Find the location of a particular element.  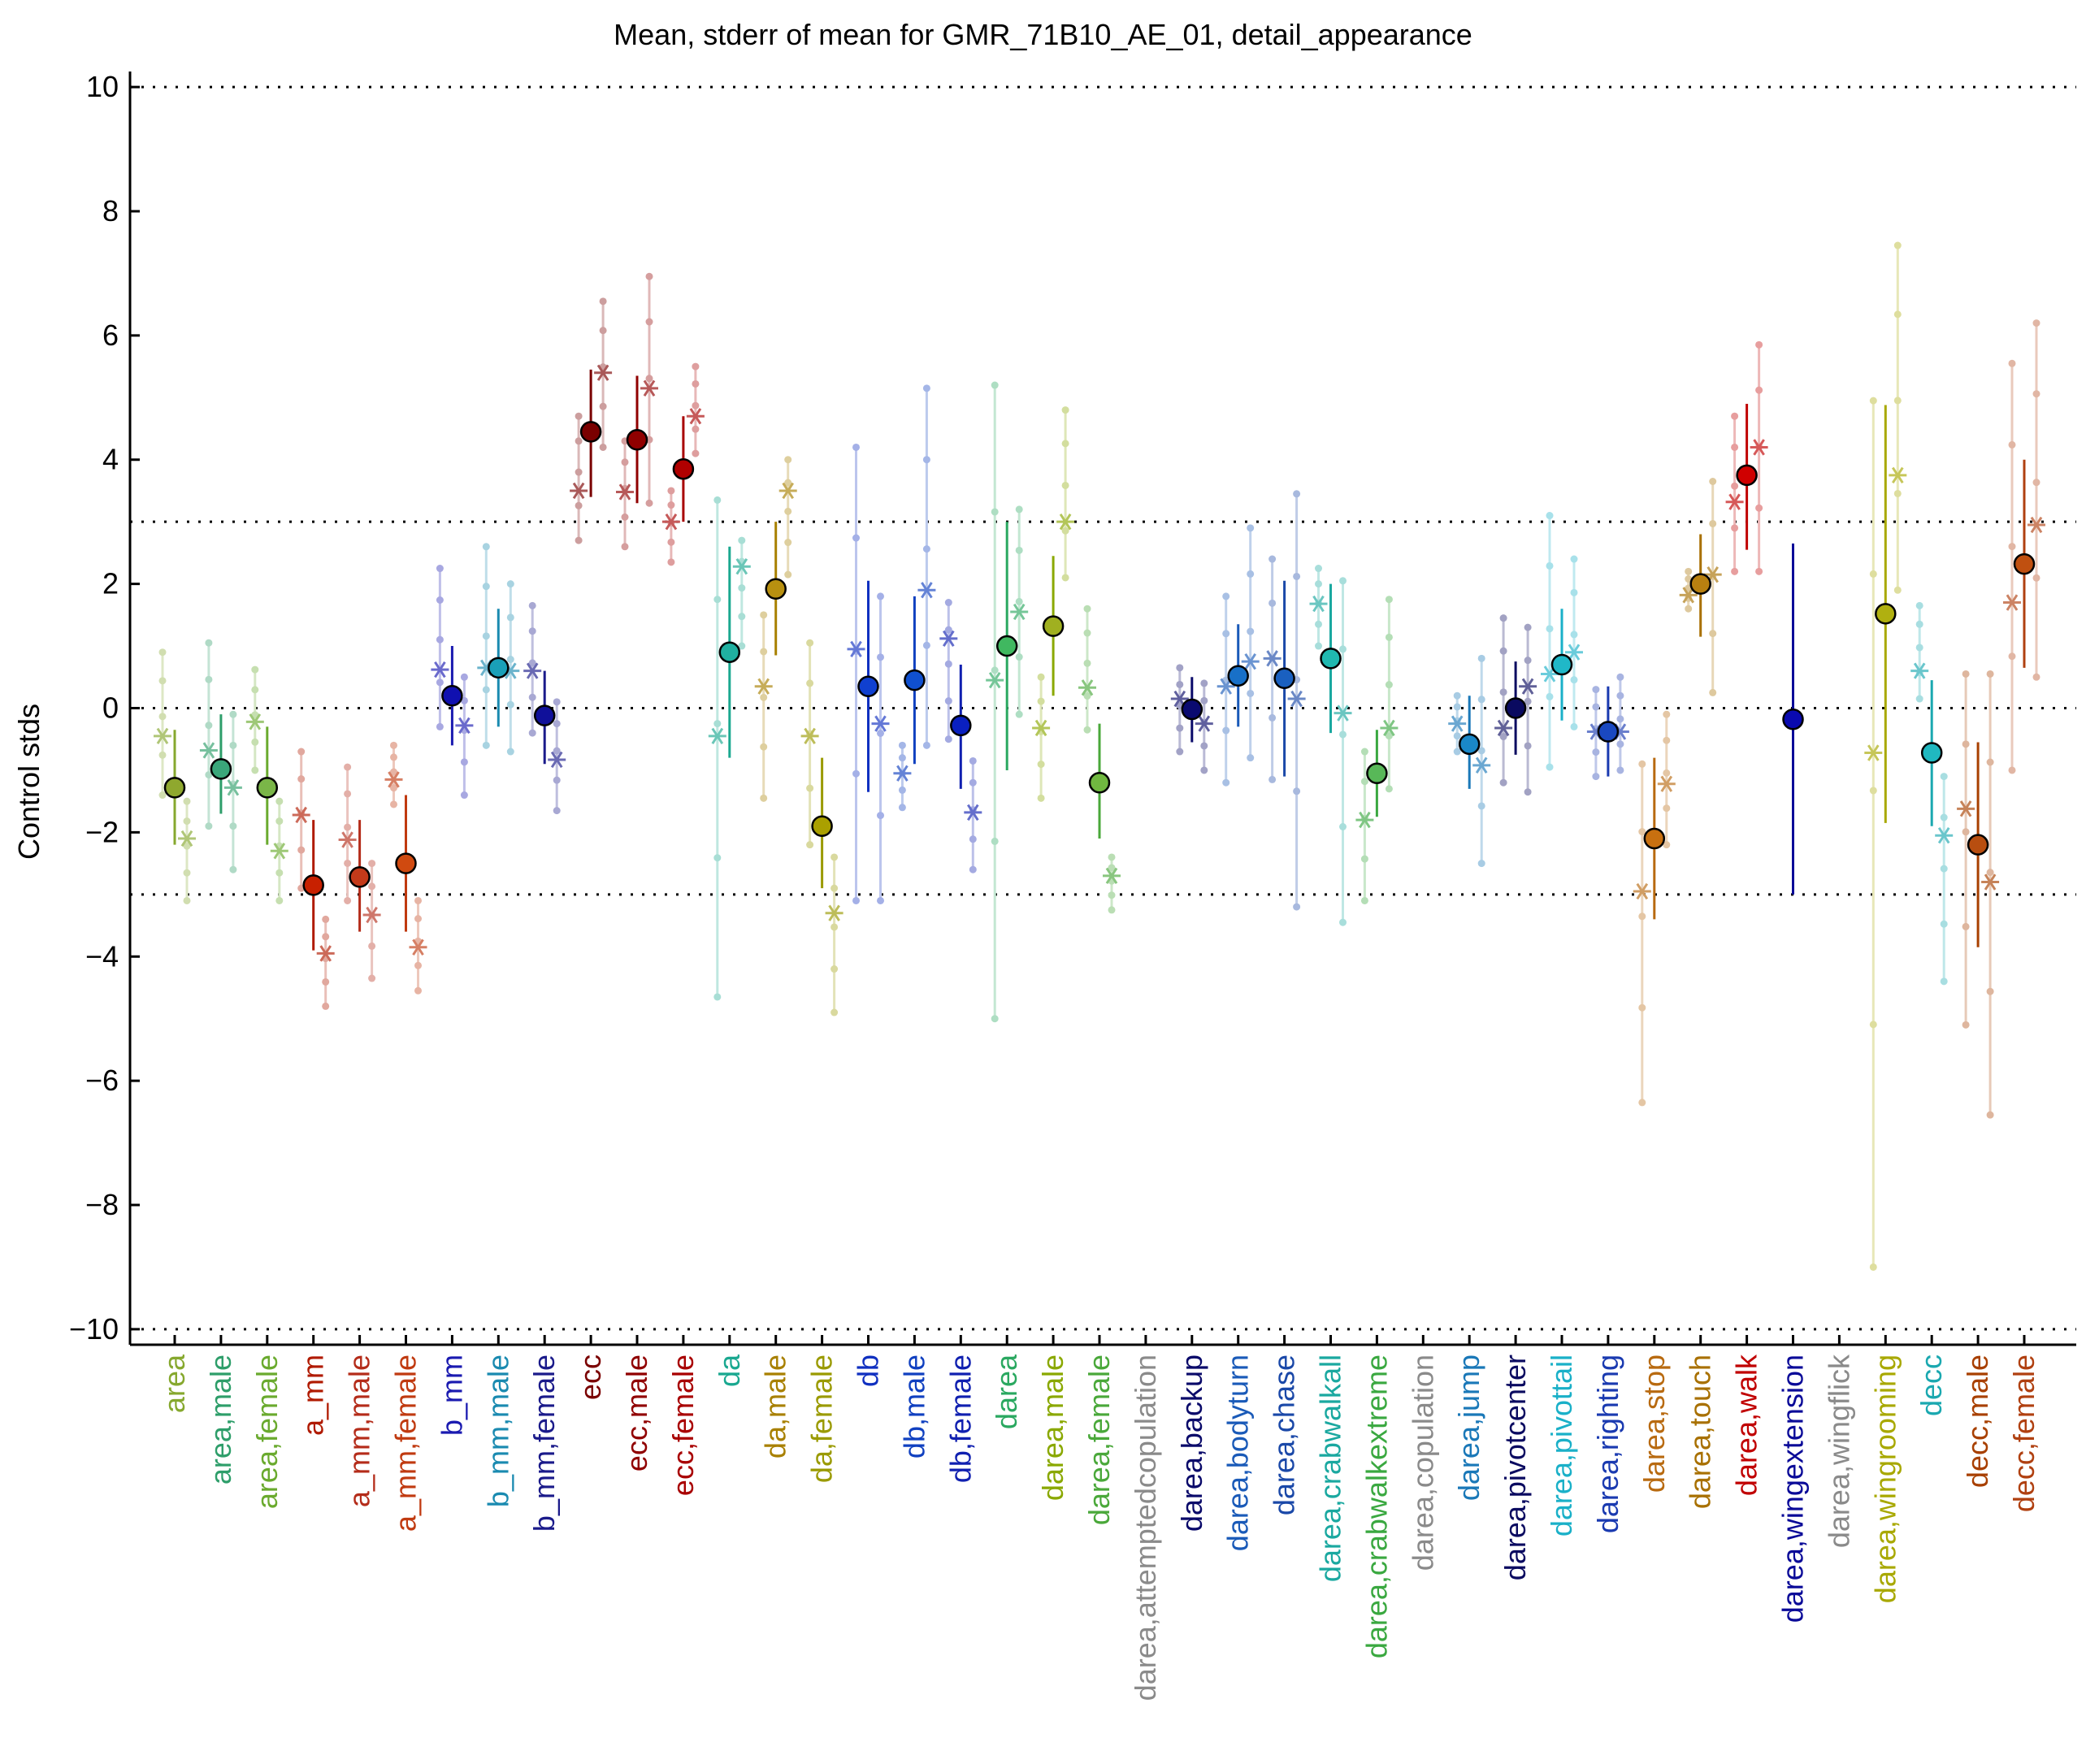

y-tick-label: 2 is located at coordinates (110, 583).